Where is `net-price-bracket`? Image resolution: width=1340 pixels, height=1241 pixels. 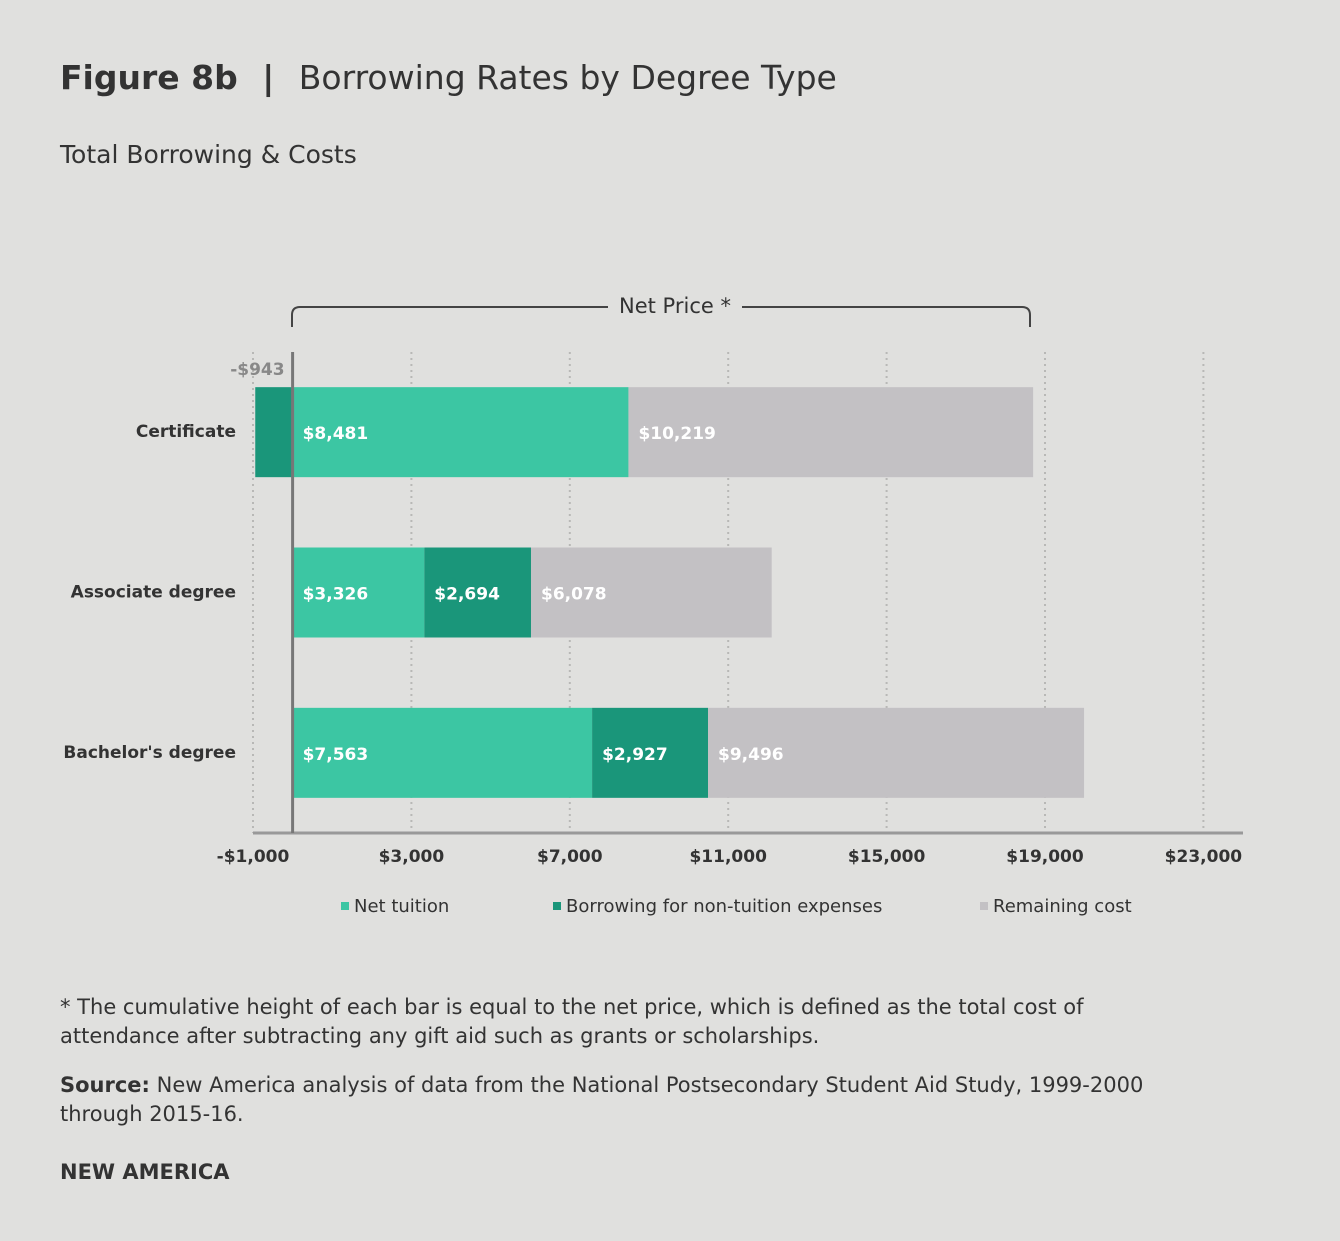 net-price-bracket is located at coordinates (661, 316).